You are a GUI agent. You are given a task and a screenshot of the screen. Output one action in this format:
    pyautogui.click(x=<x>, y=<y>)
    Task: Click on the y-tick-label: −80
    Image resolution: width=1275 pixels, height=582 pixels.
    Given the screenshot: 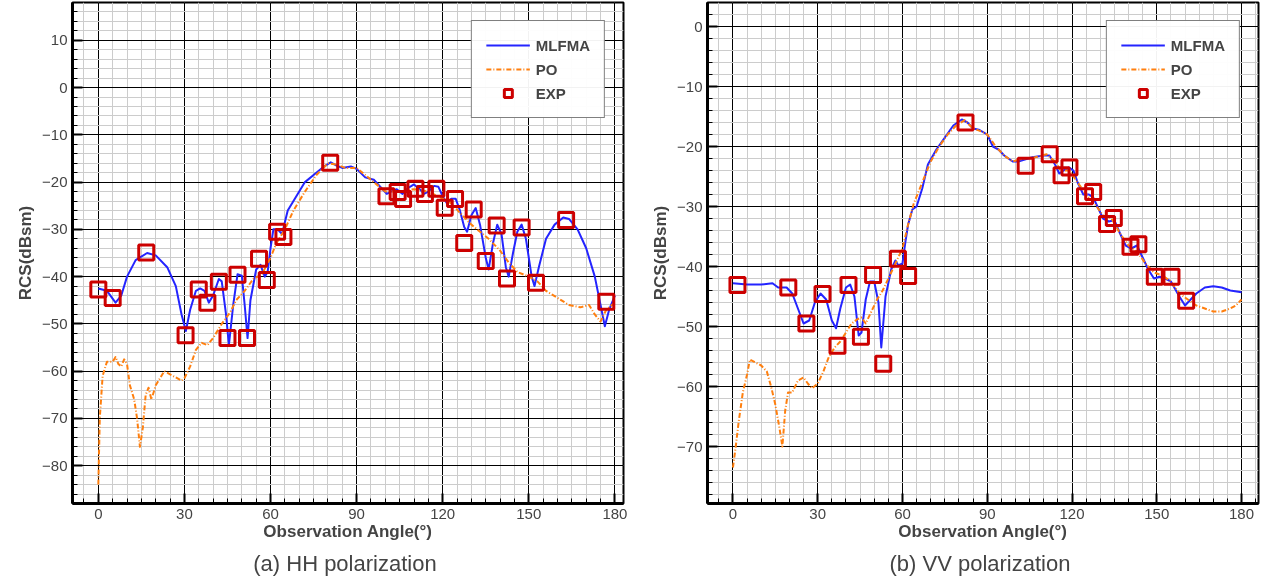 What is the action you would take?
    pyautogui.click(x=55, y=465)
    